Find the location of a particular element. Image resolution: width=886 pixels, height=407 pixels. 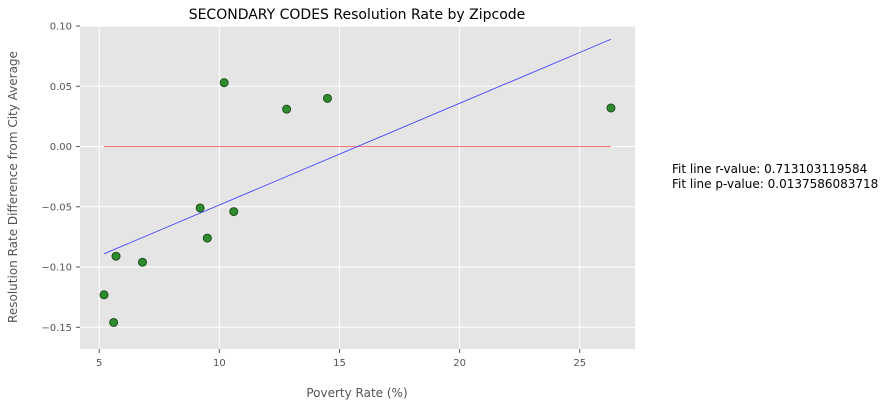

x-tick-label: 10 is located at coordinates (219, 363).